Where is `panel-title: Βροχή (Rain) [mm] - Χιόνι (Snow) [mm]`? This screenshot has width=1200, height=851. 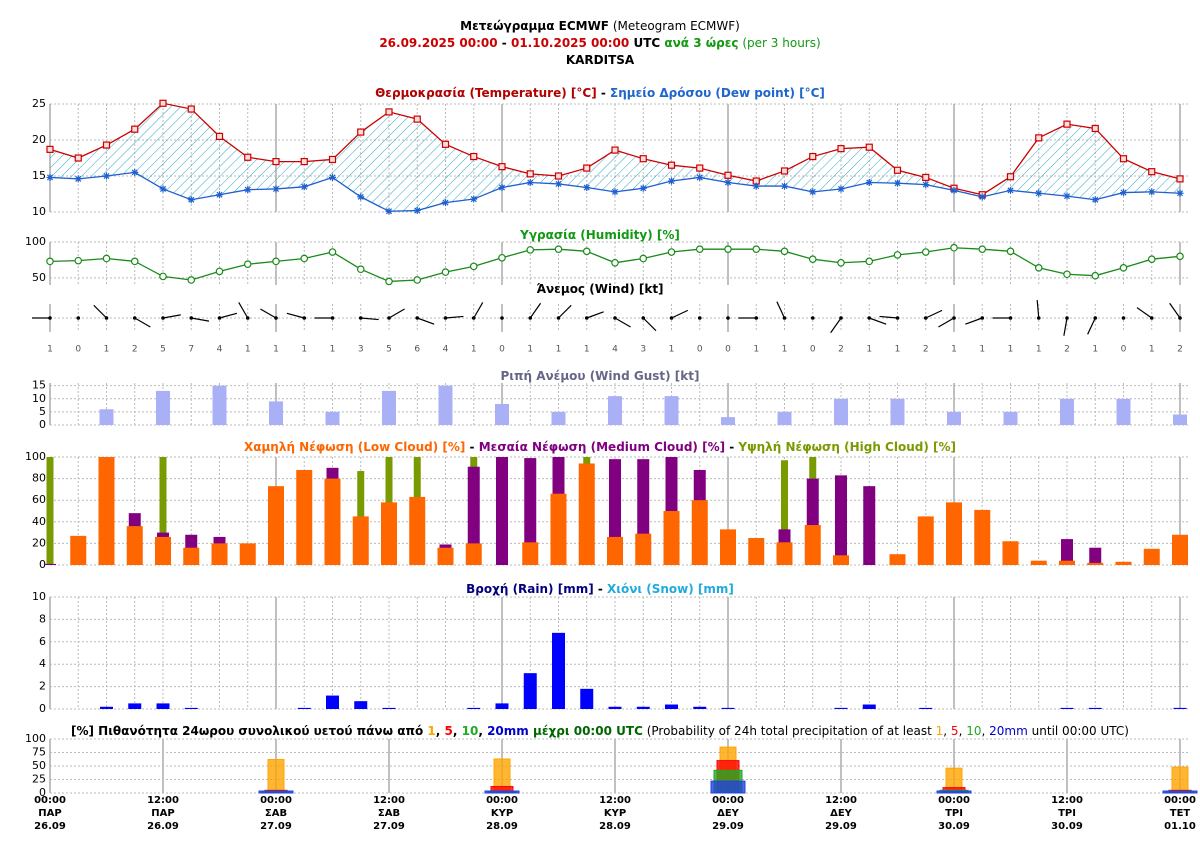 panel-title: Βροχή (Rain) [mm] - Χιόνι (Snow) [mm] is located at coordinates (600, 589).